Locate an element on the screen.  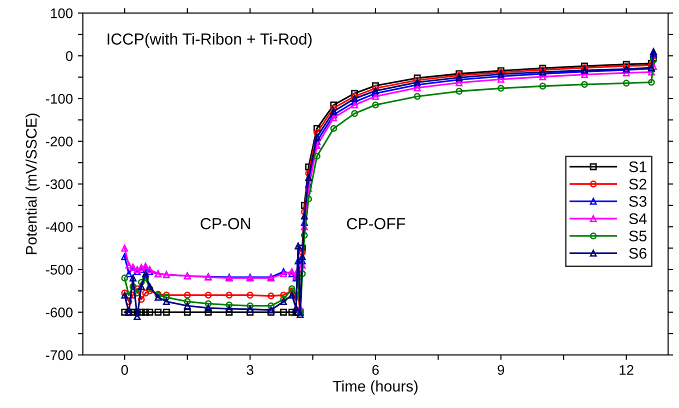
y-tick-label: -200 is located at coordinates (59, 141).